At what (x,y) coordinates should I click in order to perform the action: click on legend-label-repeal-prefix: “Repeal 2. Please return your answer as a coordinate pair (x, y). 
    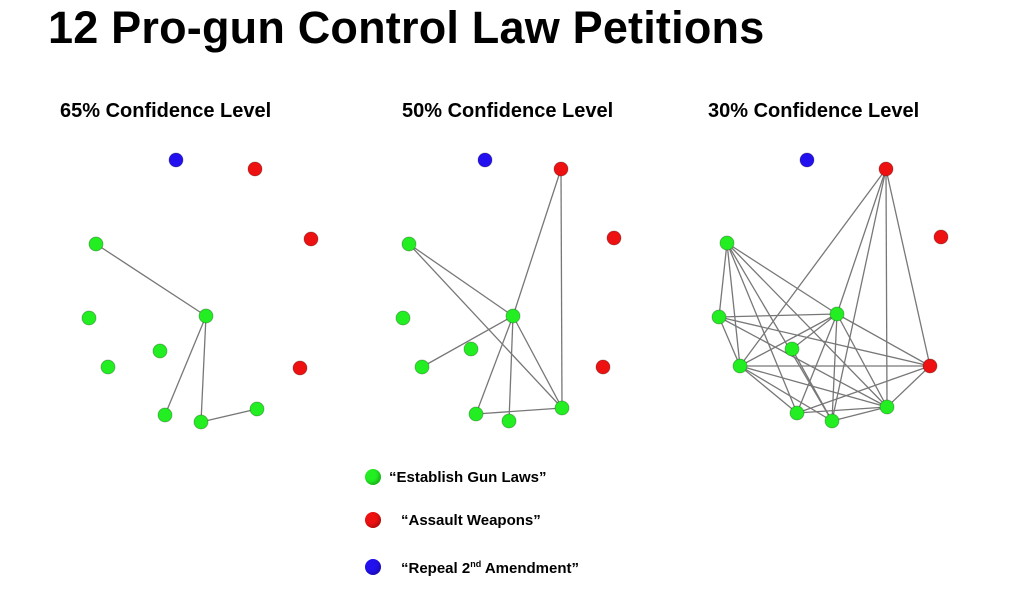
    Looking at the image, I should click on (436, 568).